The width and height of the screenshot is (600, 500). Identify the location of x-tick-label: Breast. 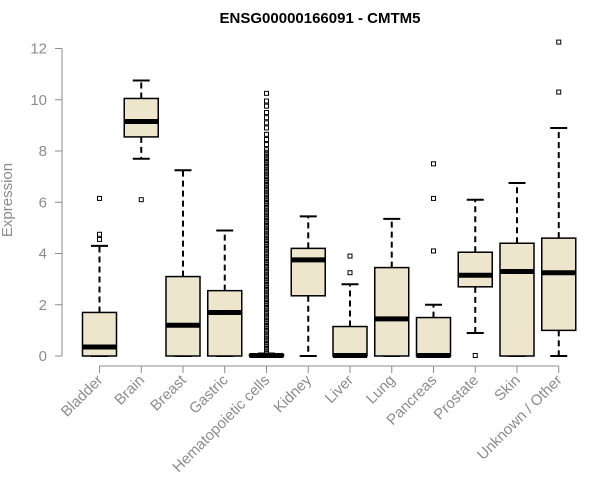
(168, 392).